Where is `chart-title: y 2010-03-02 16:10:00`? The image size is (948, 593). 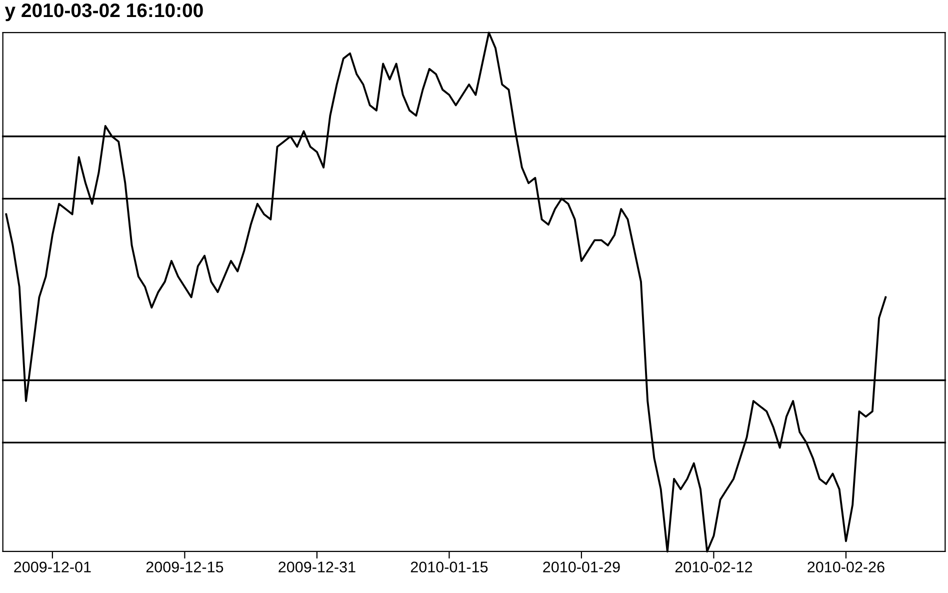 chart-title: y 2010-03-02 16:10:00 is located at coordinates (103, 12).